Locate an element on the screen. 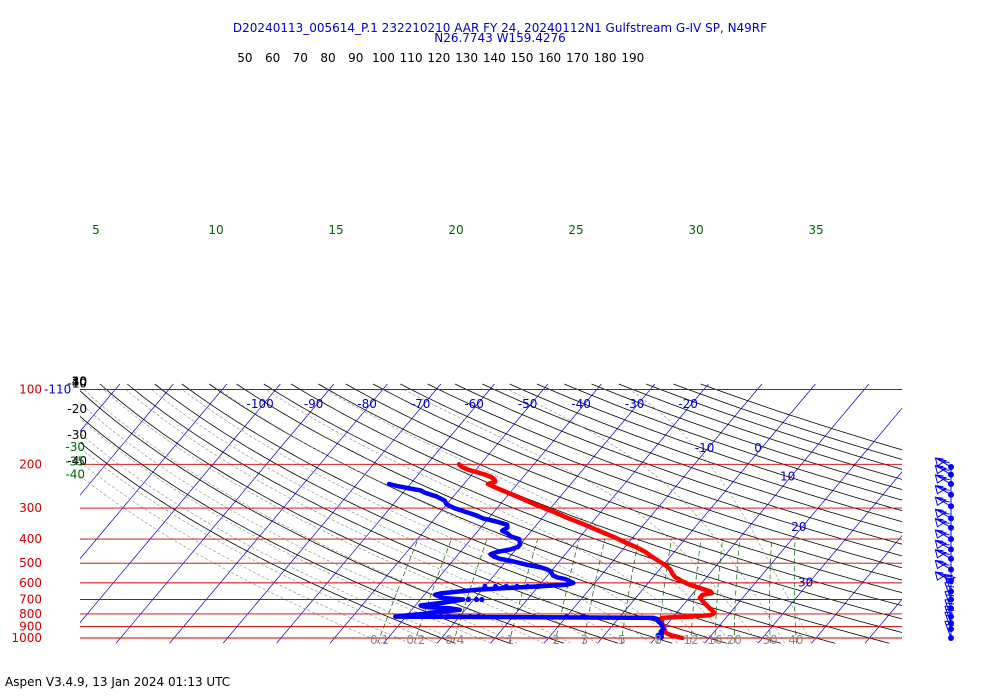 The height and width of the screenshot is (700, 1000). theta-label: 170 is located at coordinates (577, 58).